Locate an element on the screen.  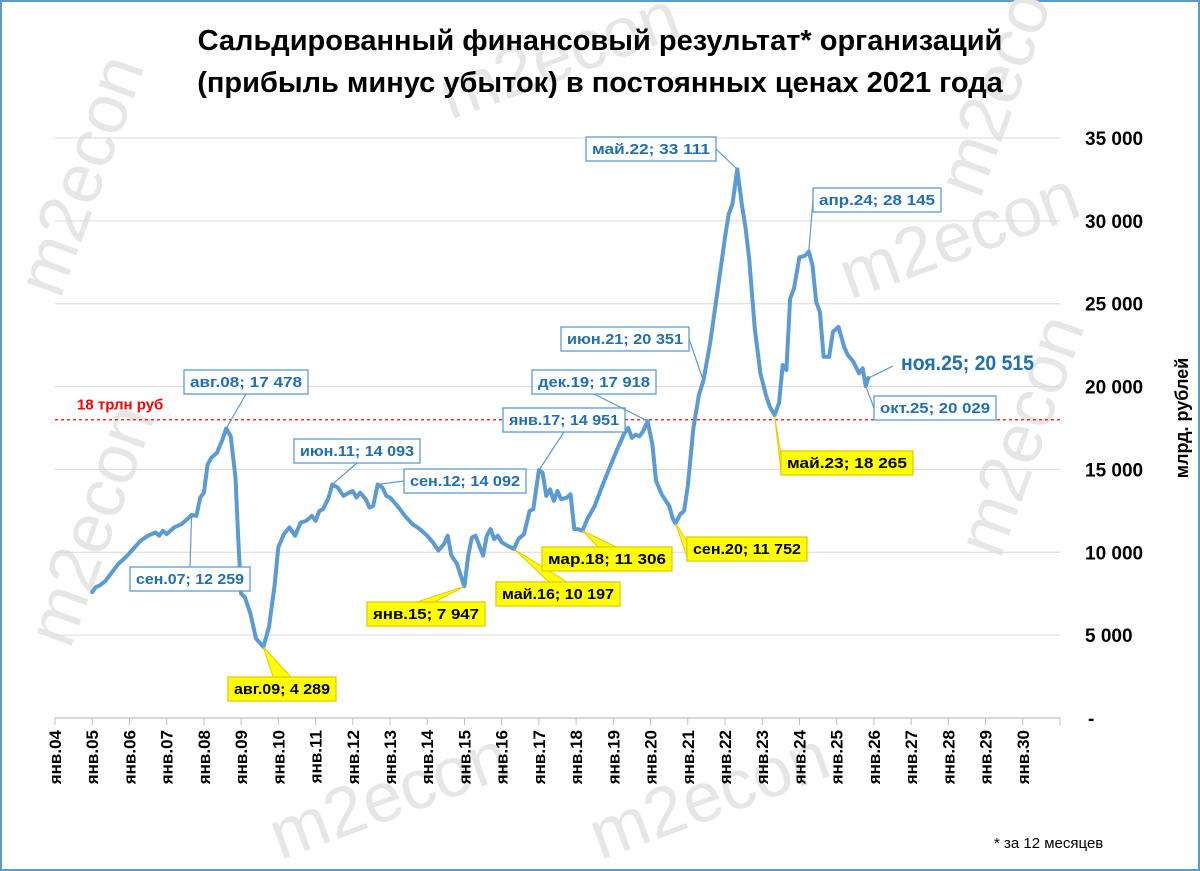
x-tick-label: янв.25 is located at coordinates (837, 757).